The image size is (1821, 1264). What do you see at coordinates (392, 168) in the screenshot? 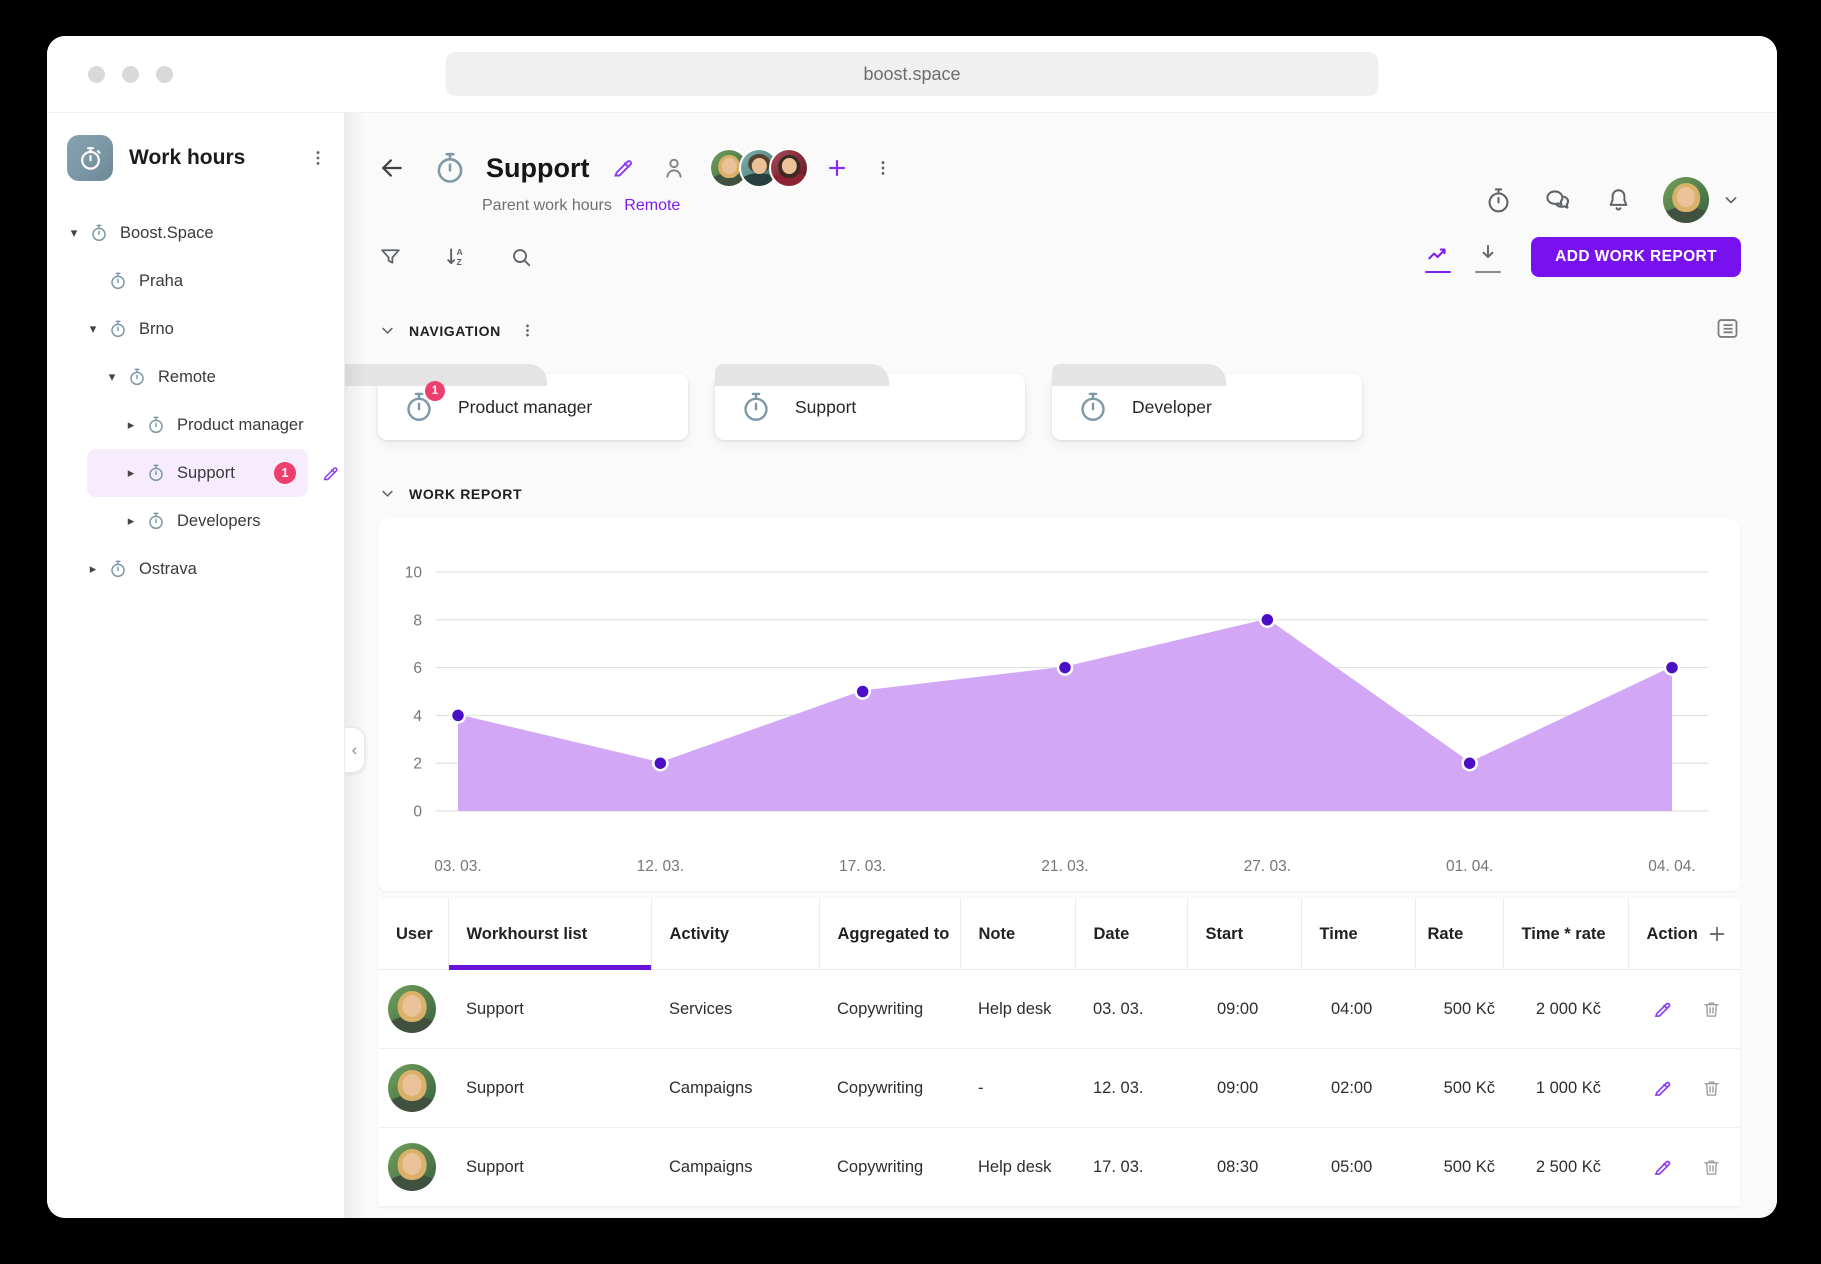
I see `back-button` at bounding box center [392, 168].